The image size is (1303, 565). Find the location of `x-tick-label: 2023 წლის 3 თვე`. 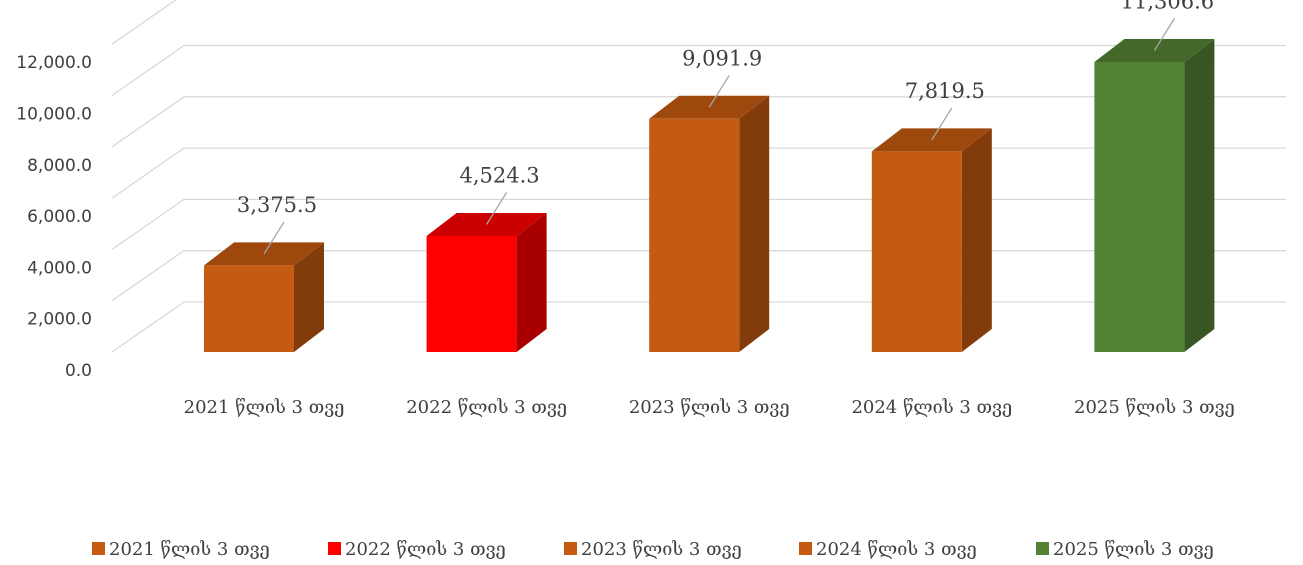

x-tick-label: 2023 წლის 3 თვე is located at coordinates (709, 407).